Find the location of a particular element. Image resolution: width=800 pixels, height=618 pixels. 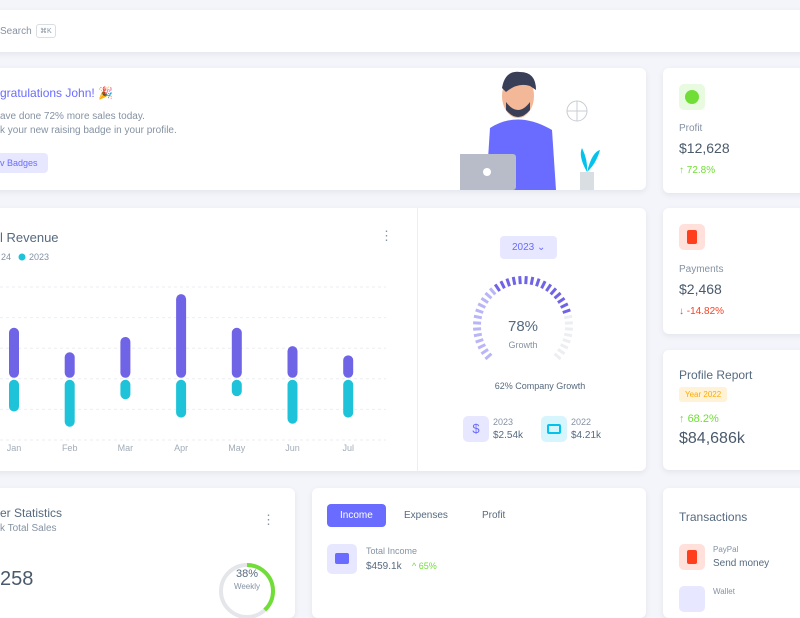

total-sales: 258 is located at coordinates (17, 579).